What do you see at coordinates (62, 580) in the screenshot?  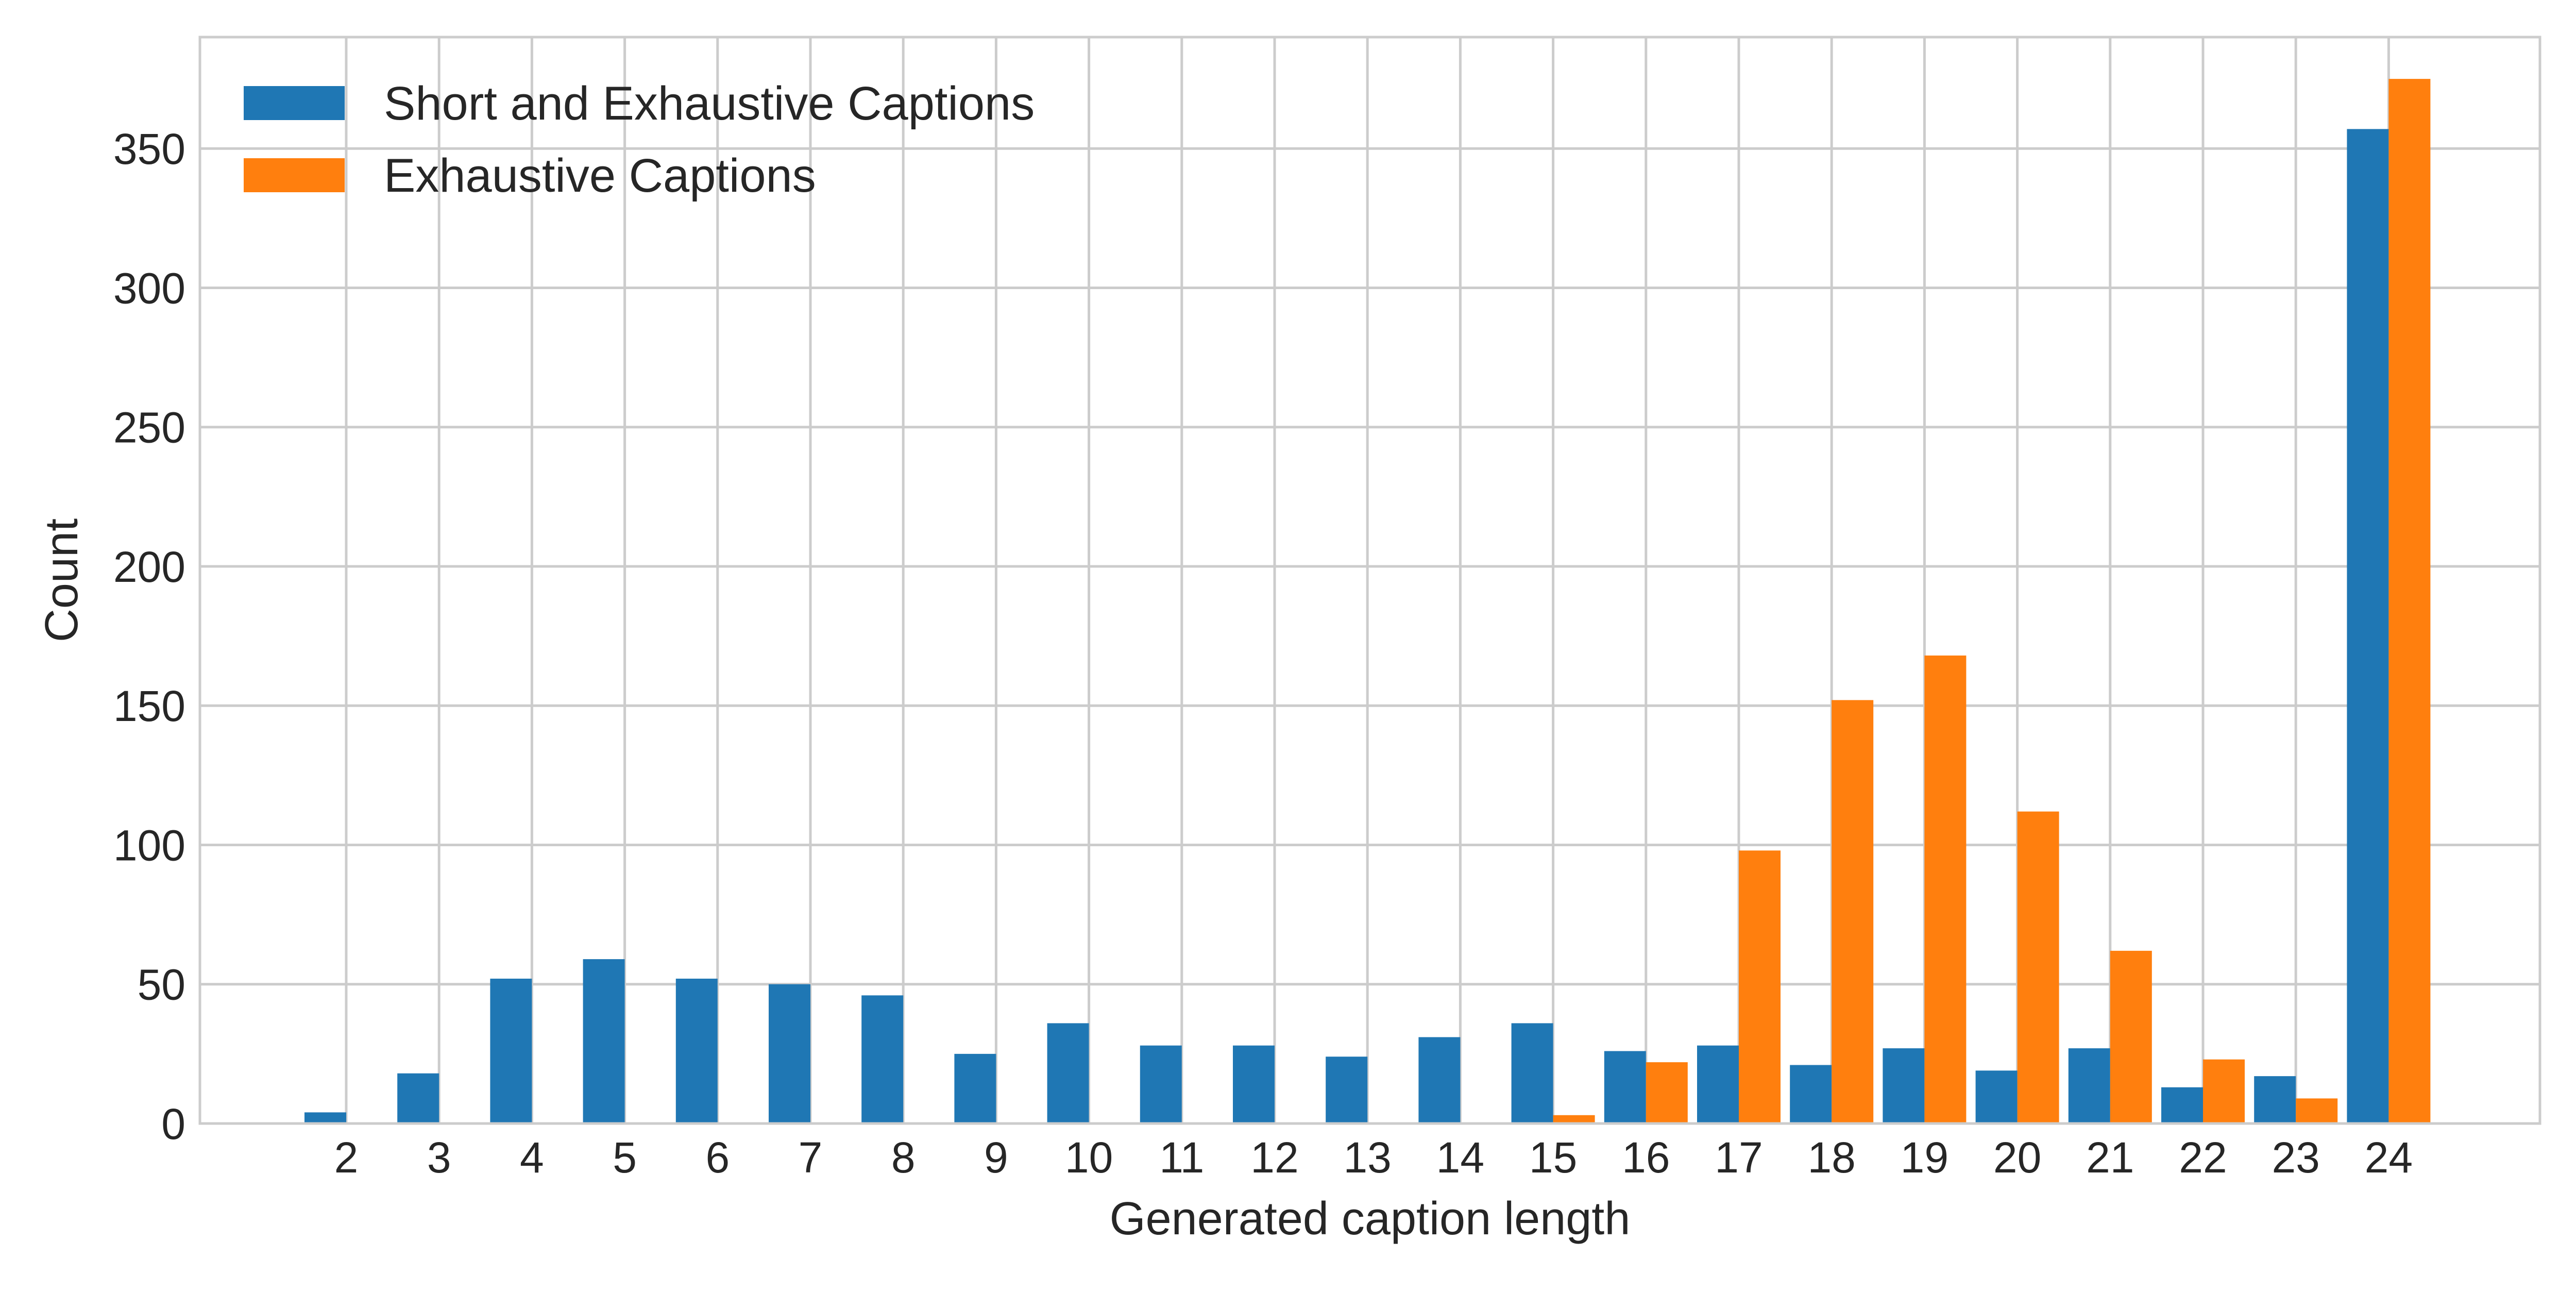 I see `y-axis-label: Count` at bounding box center [62, 580].